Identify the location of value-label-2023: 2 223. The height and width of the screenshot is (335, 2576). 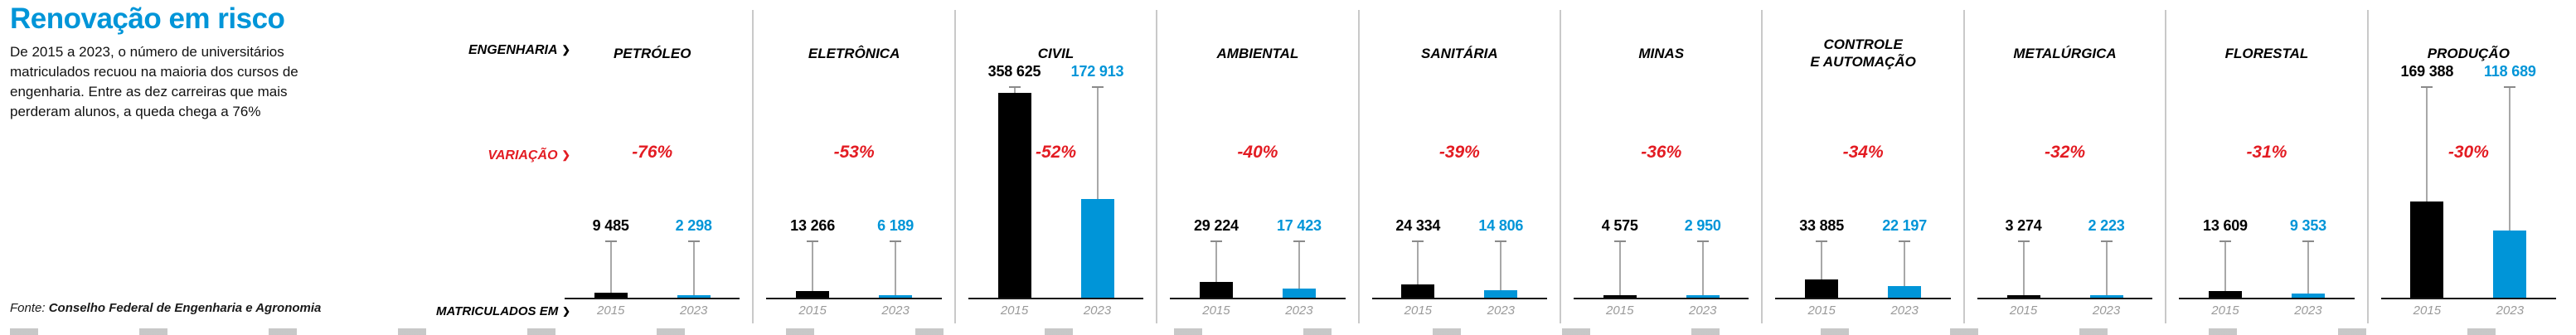
(2106, 225).